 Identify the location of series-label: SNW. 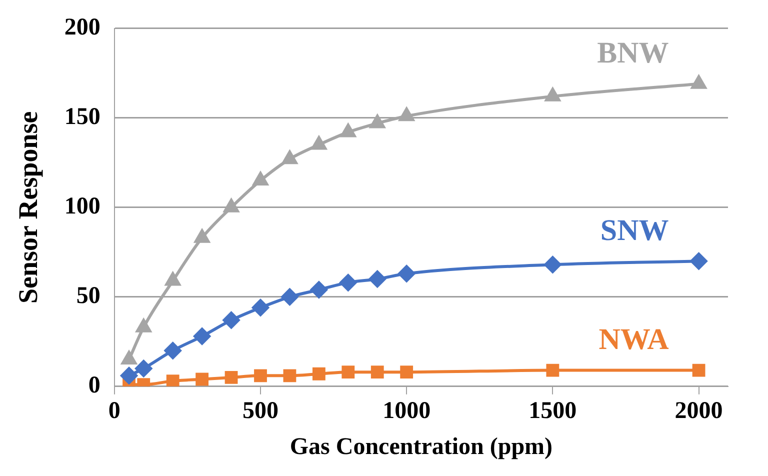
(634, 230).